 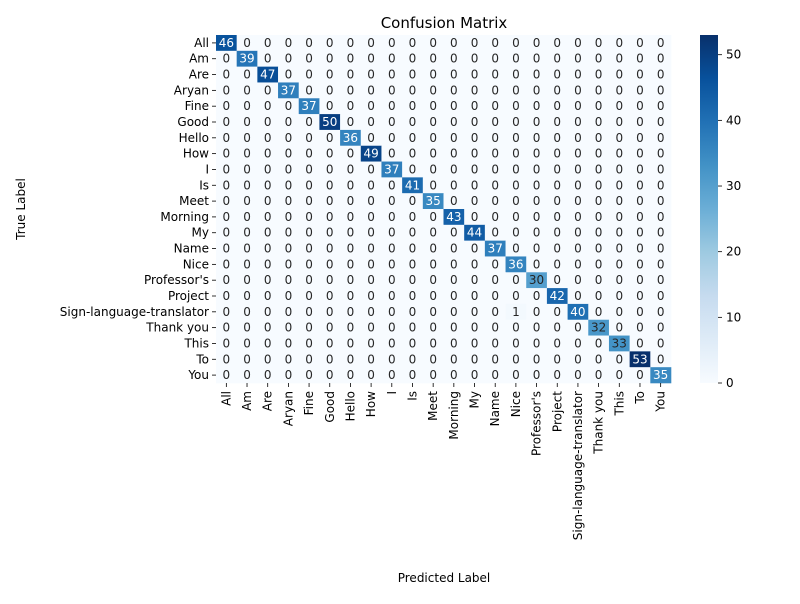 What do you see at coordinates (199, 75) in the screenshot?
I see `y-tick-label: Are` at bounding box center [199, 75].